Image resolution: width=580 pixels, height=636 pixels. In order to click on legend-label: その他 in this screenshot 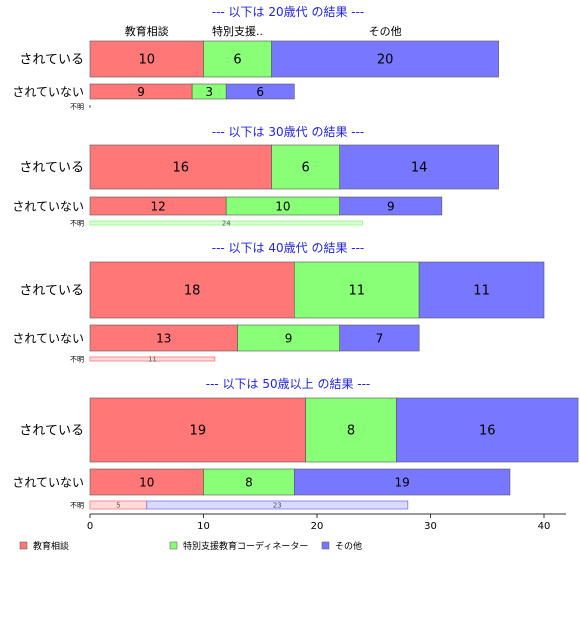, I will do `click(348, 546)`.